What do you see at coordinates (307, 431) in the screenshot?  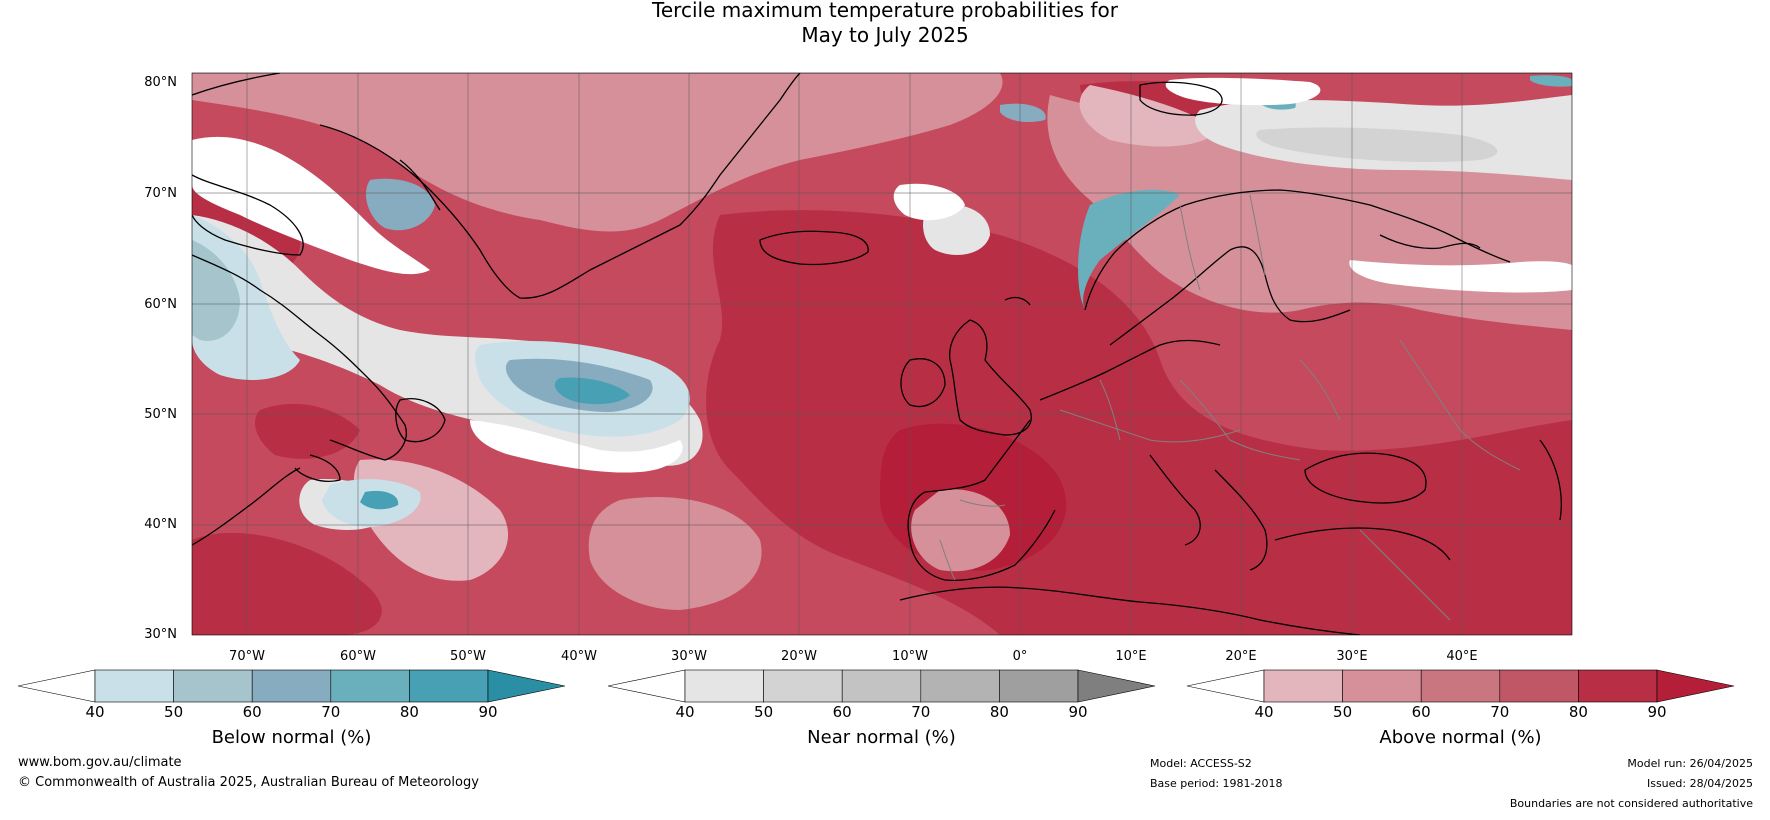 I see `above-normal-80-90-region` at bounding box center [307, 431].